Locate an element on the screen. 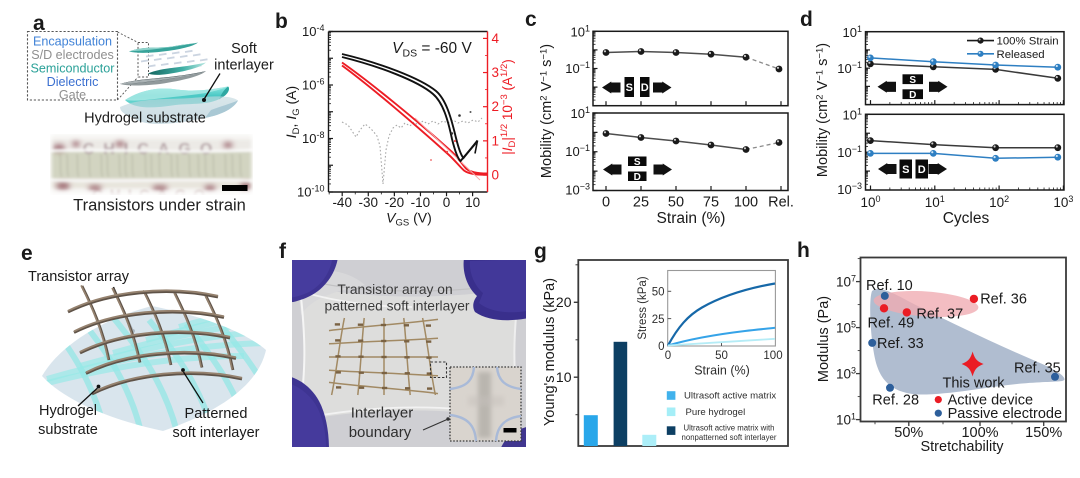 This screenshot has width=1080, height=478. svg-text: VGS (V) is located at coordinates (409, 219).